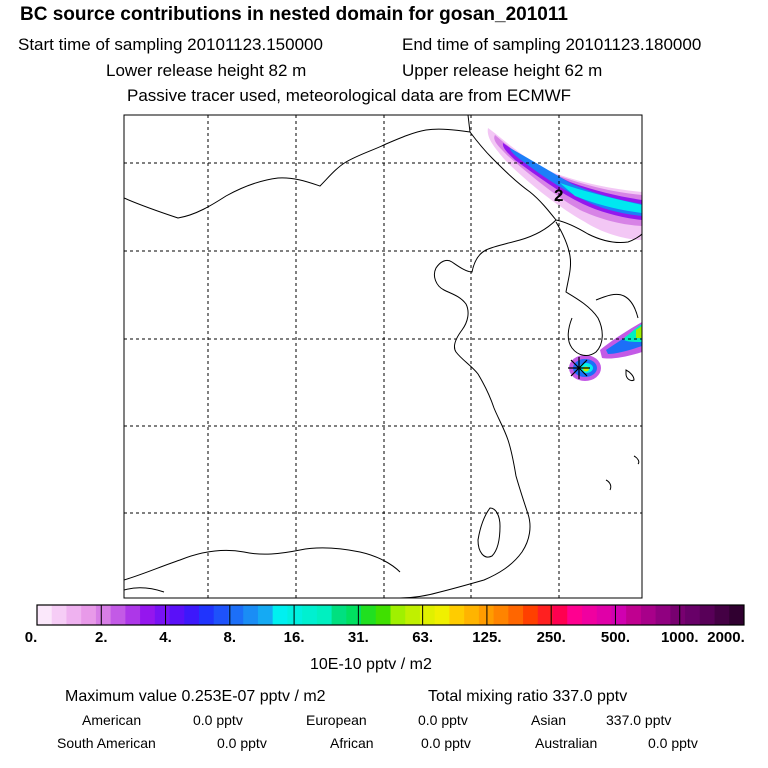 The image size is (768, 768). I want to click on colorbar-tick-label: 63., so click(423, 637).